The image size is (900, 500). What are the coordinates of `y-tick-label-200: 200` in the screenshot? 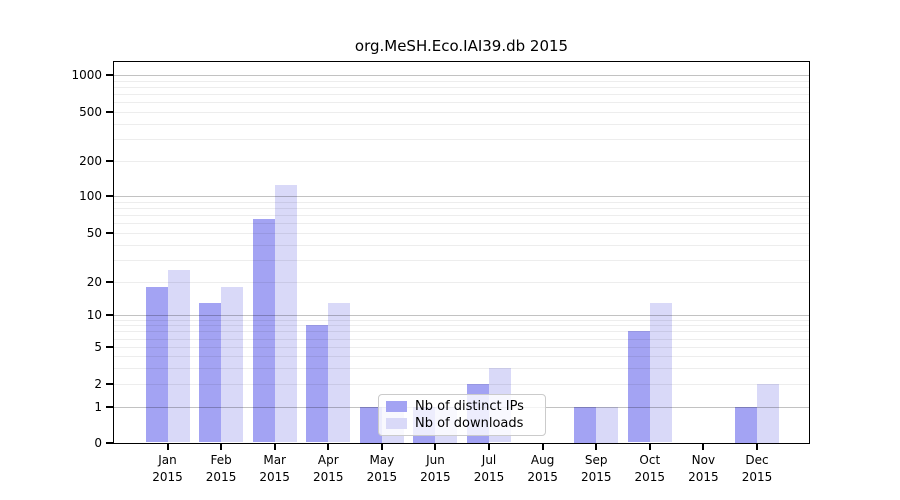 It's located at (90, 161).